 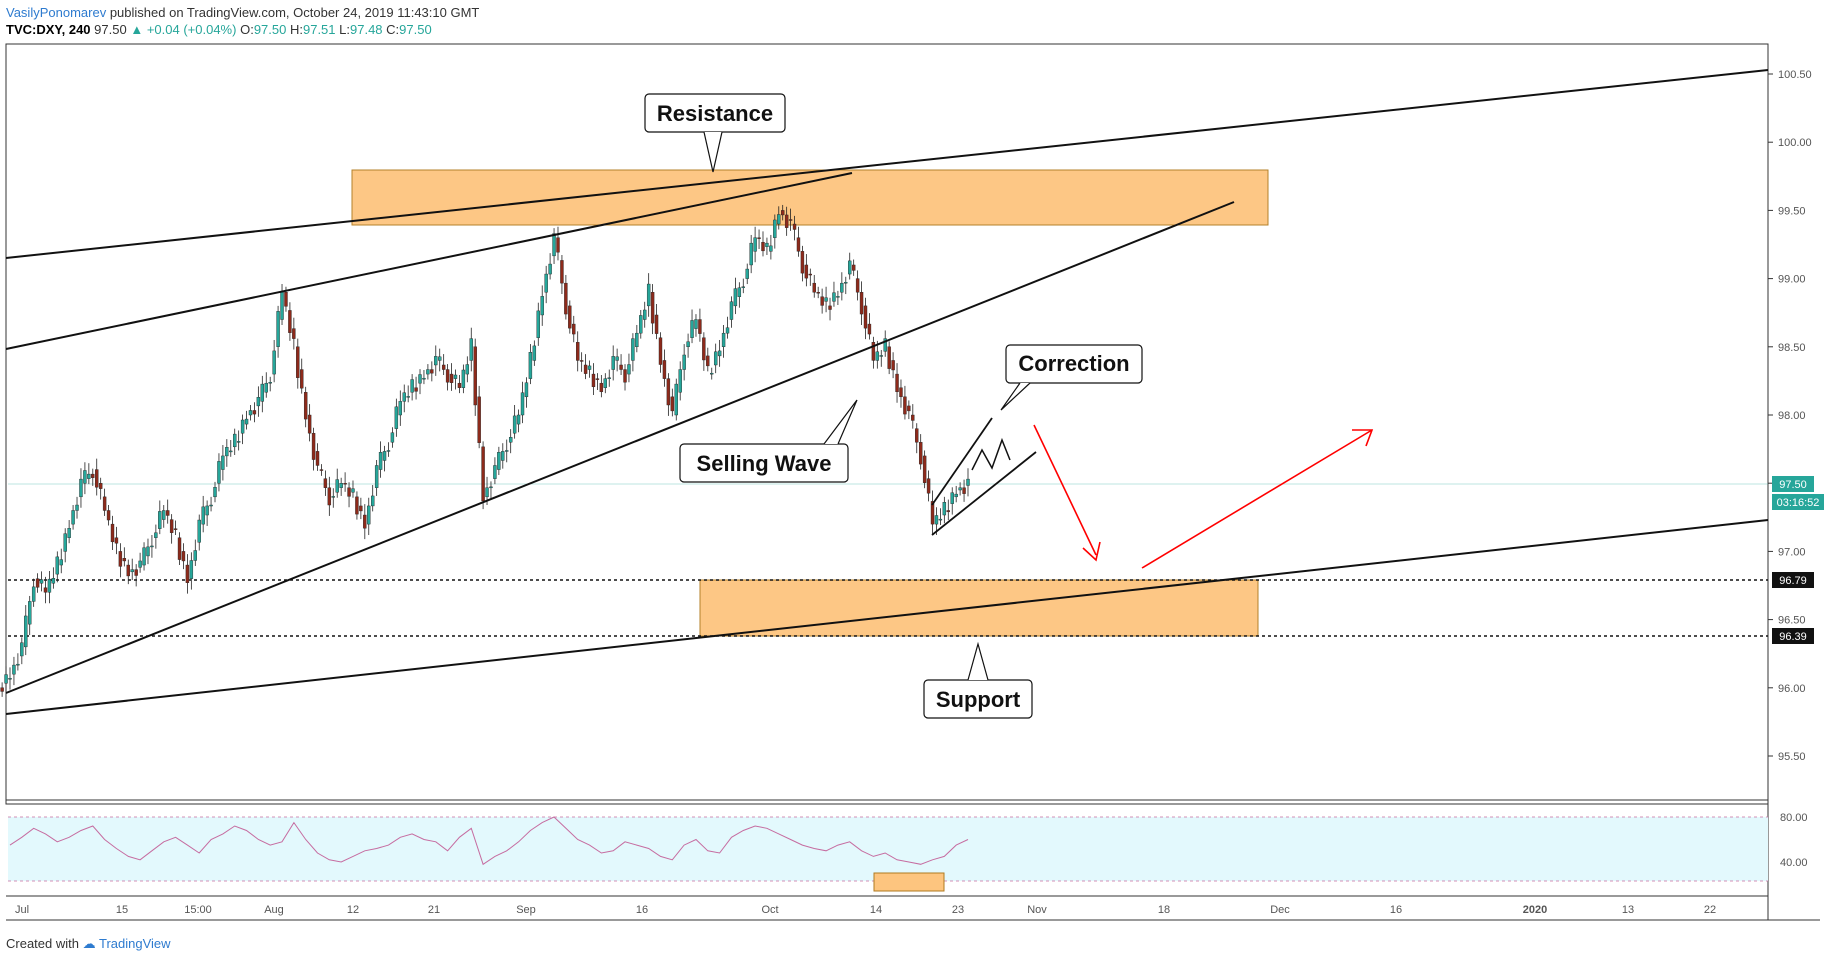 I want to click on time-tick-14: 16, so click(x=1396, y=910).